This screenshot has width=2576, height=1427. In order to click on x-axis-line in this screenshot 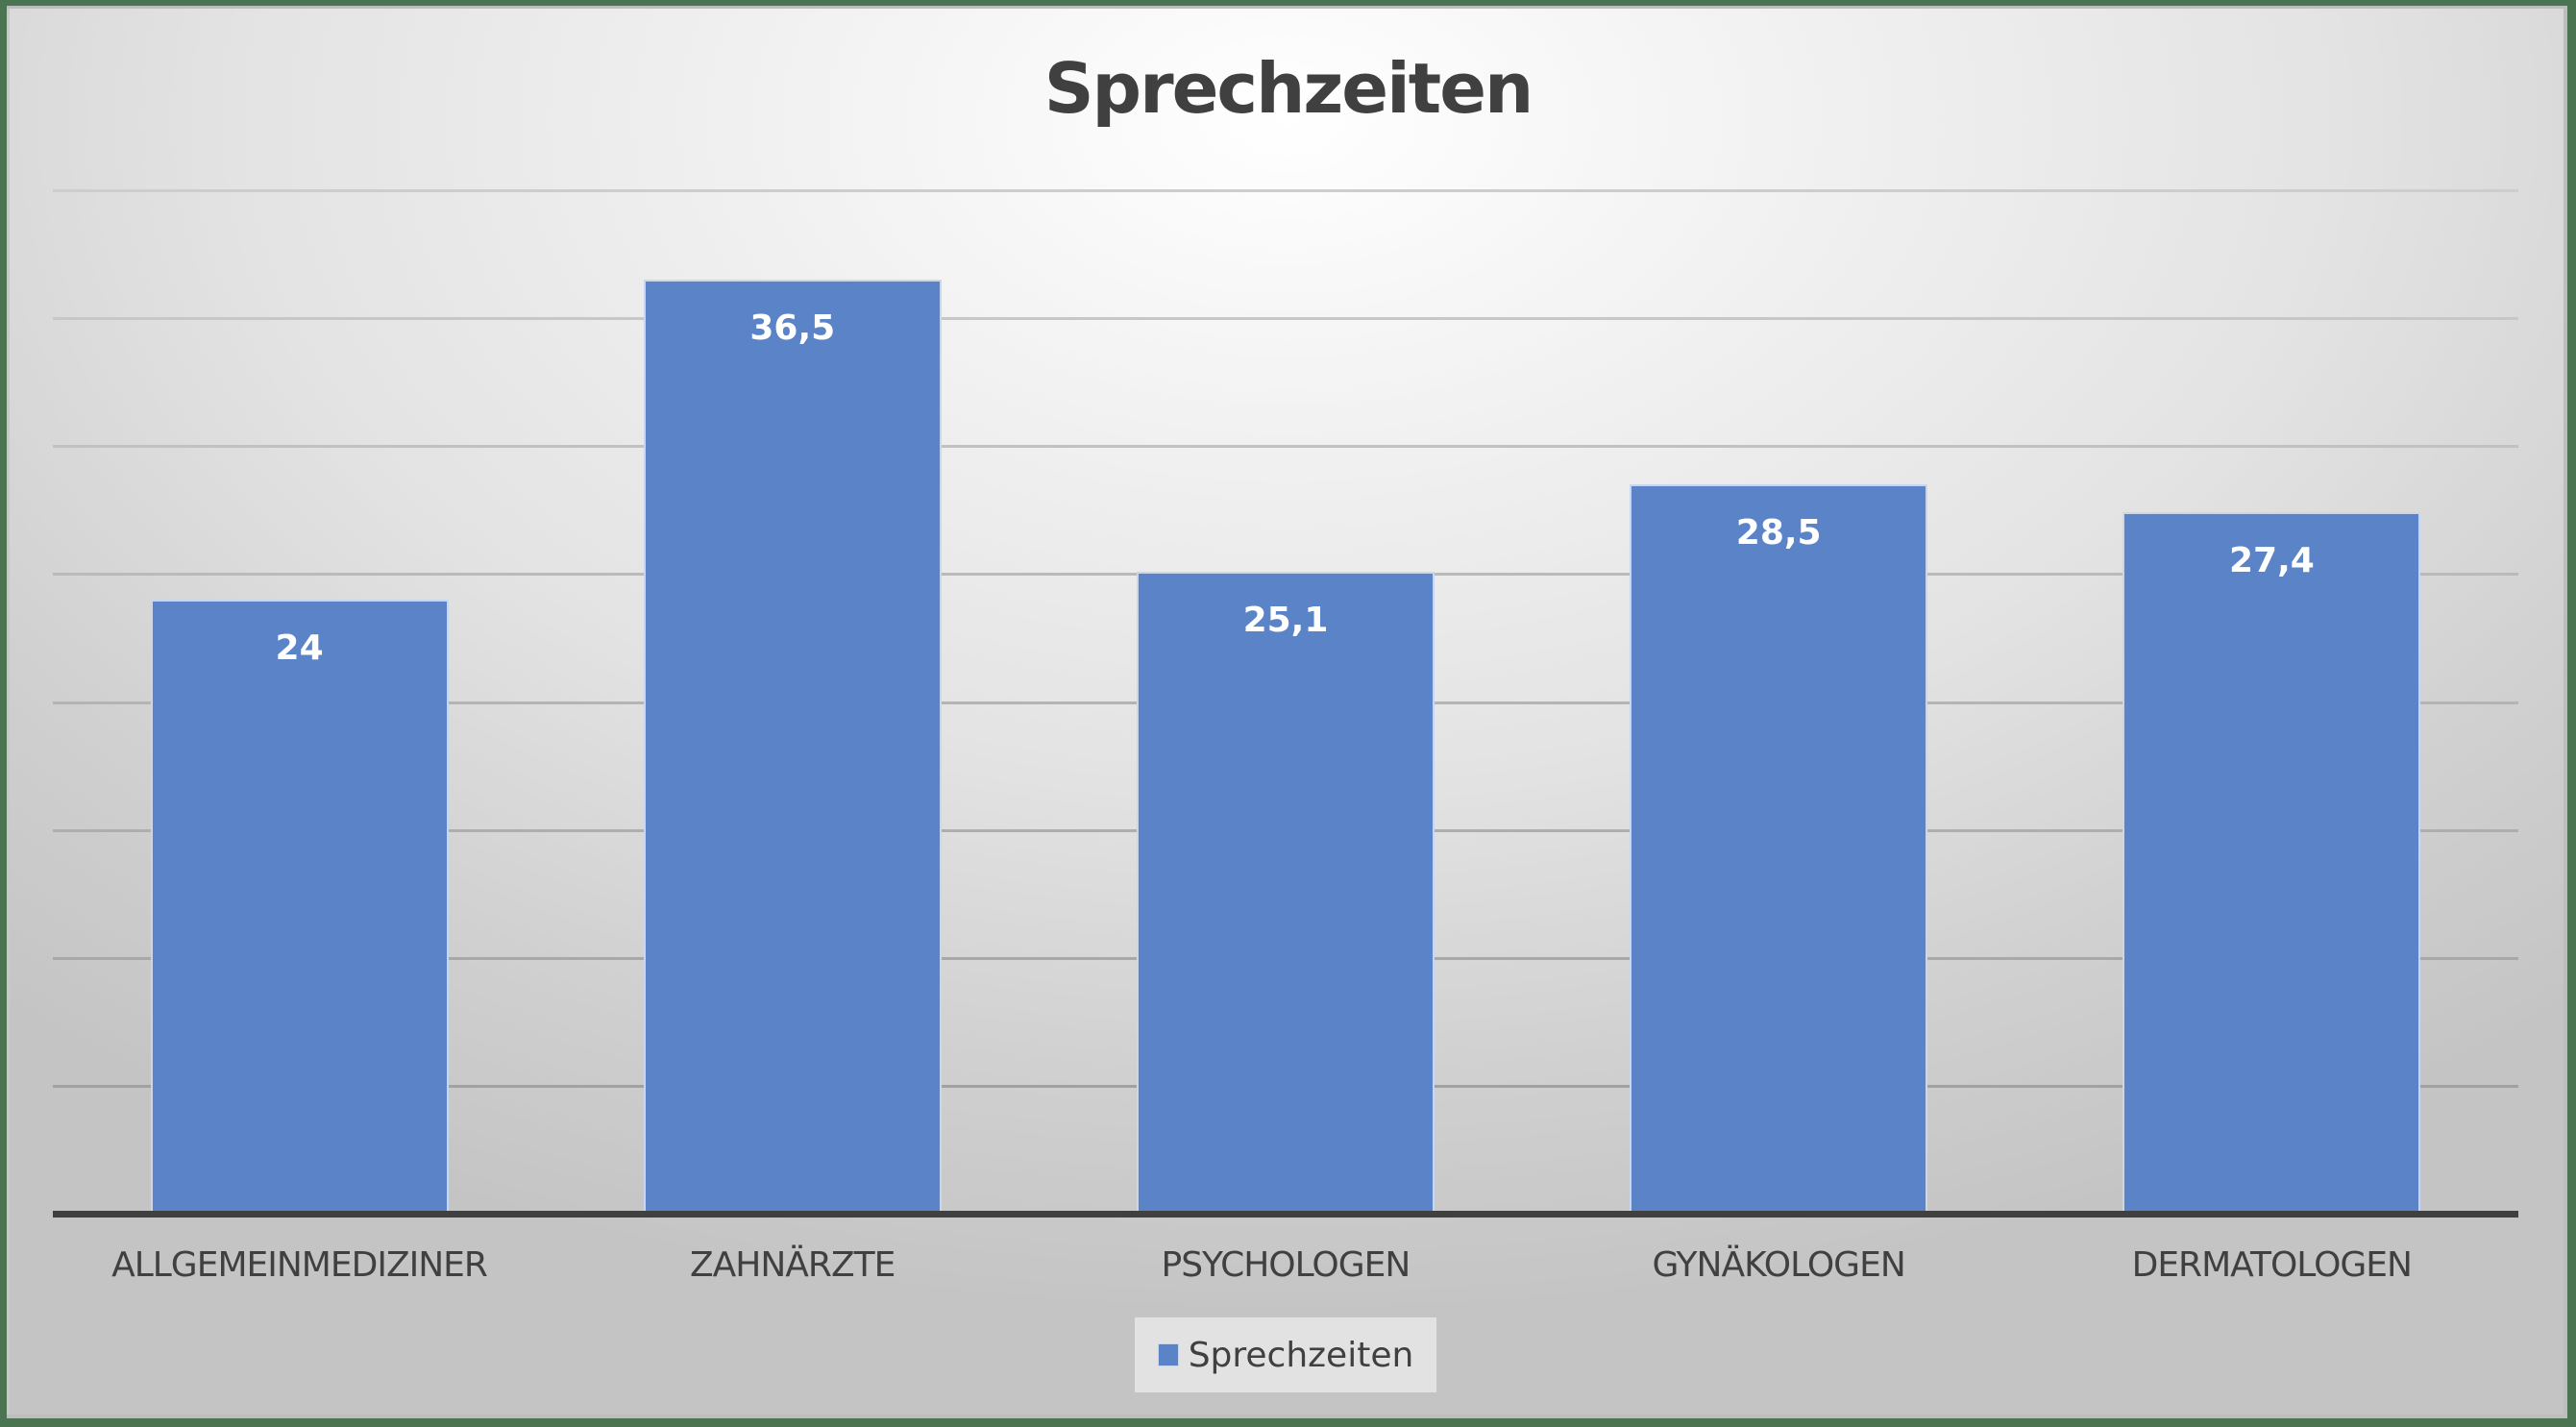, I will do `click(1285, 1214)`.